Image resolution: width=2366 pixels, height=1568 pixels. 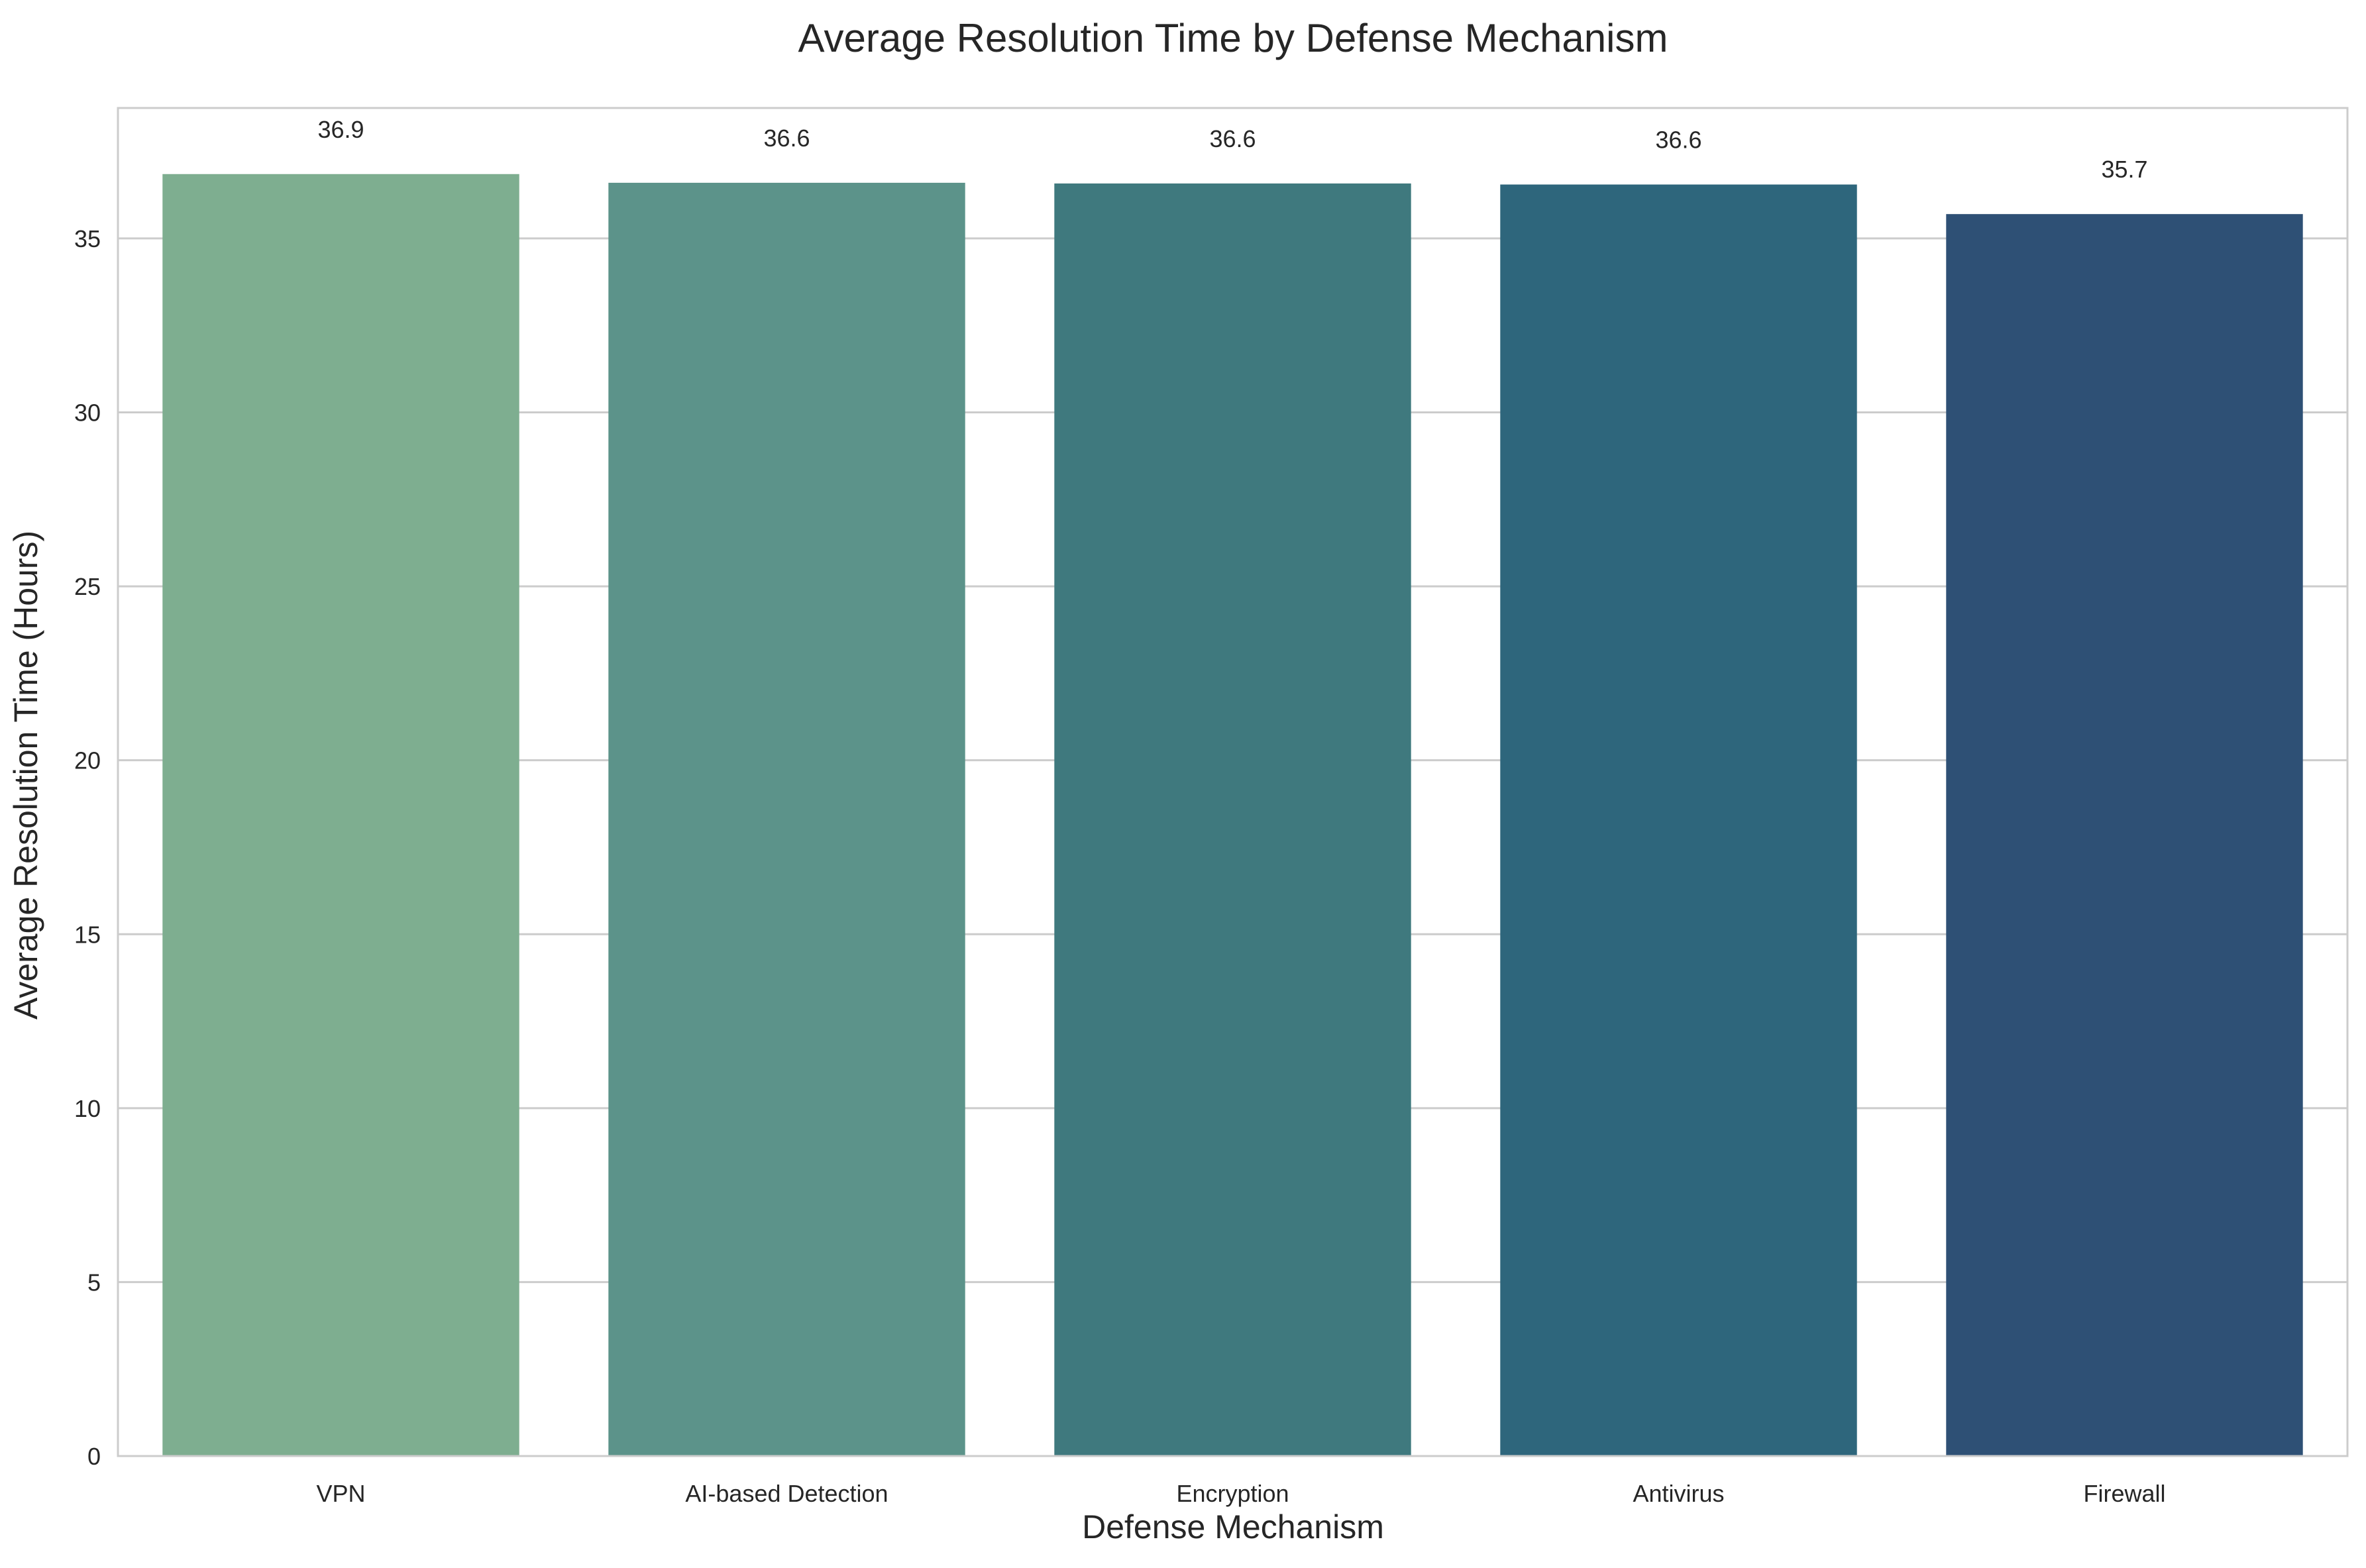 I want to click on y-tick-label: 25, so click(x=87, y=586).